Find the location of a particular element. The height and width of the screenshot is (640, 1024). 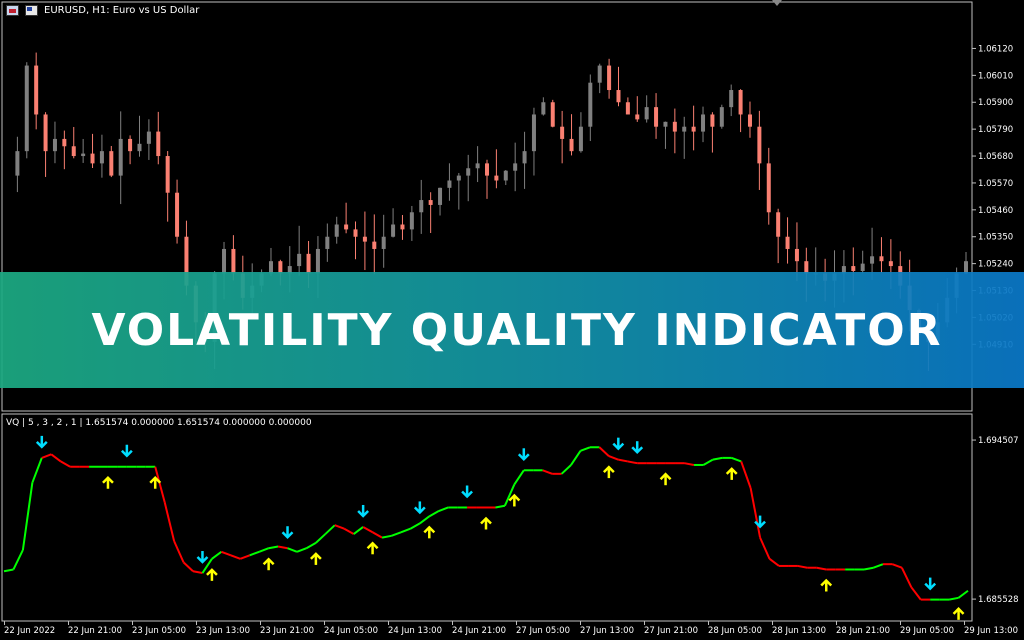

time-tick-label: 22 Jun 2022 is located at coordinates (29, 631).